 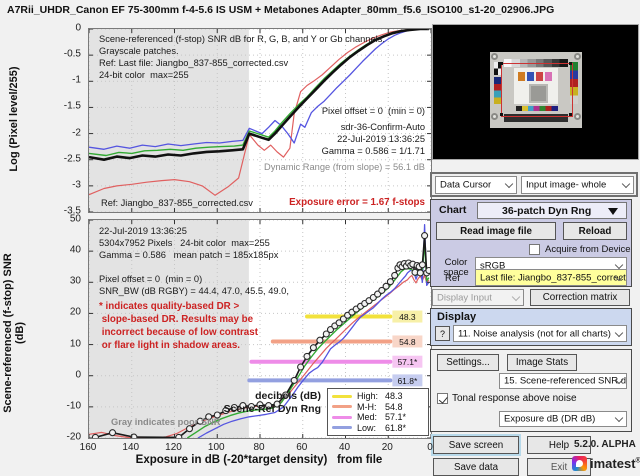 I want to click on read-image-file-button: Read image file, so click(x=496, y=231).